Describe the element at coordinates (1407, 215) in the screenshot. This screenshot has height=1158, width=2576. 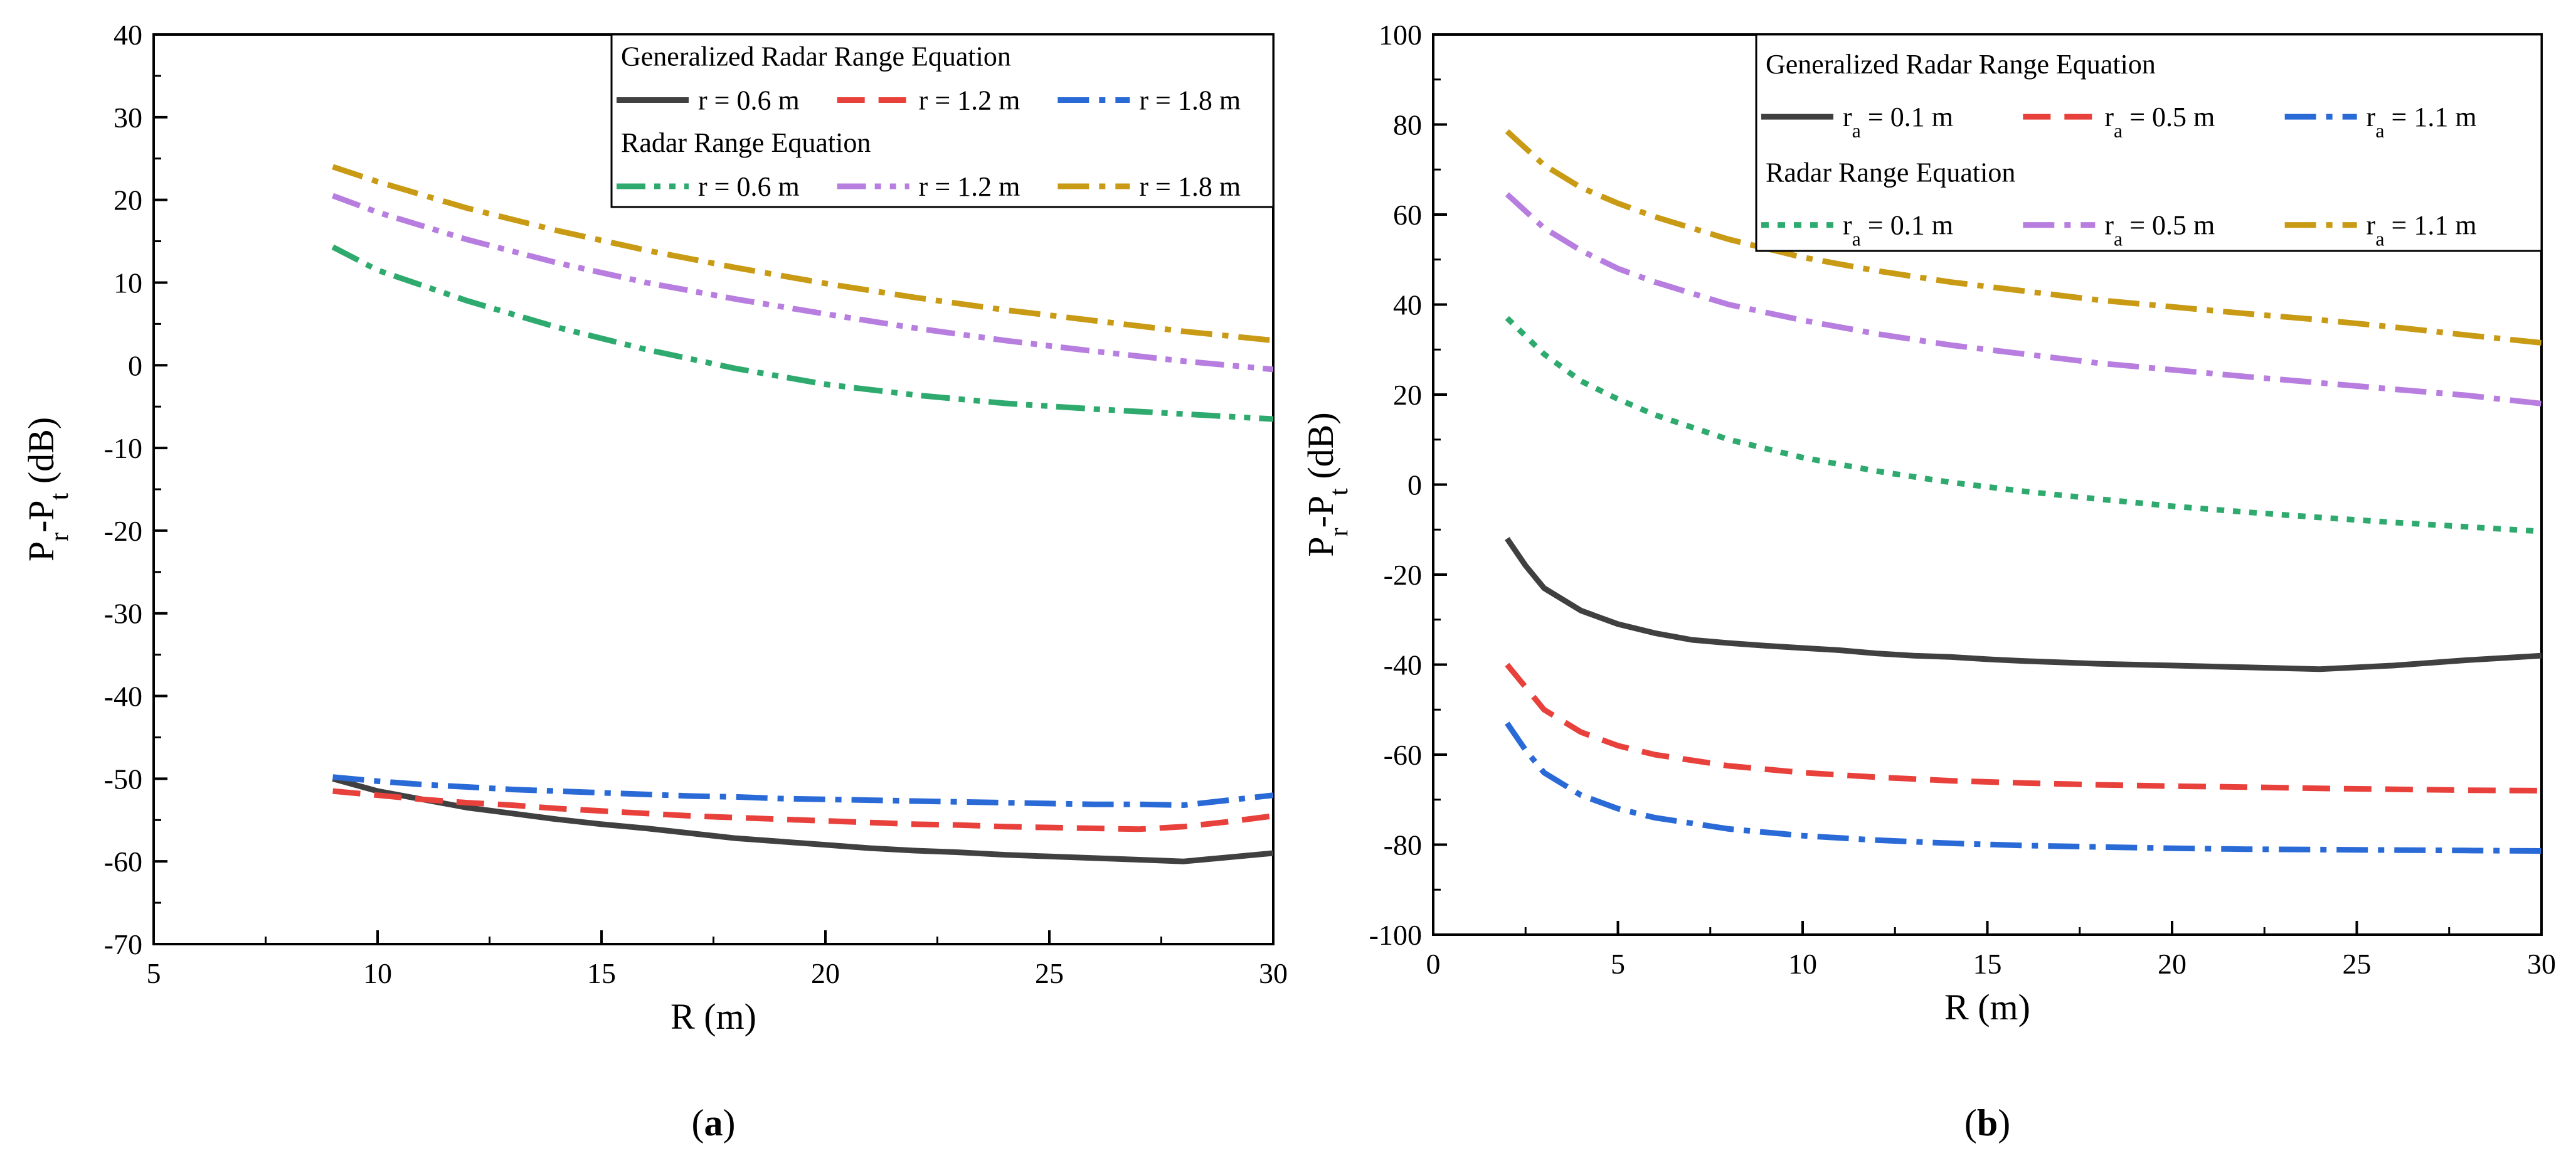
I see `y-tick-label: 60` at that location.